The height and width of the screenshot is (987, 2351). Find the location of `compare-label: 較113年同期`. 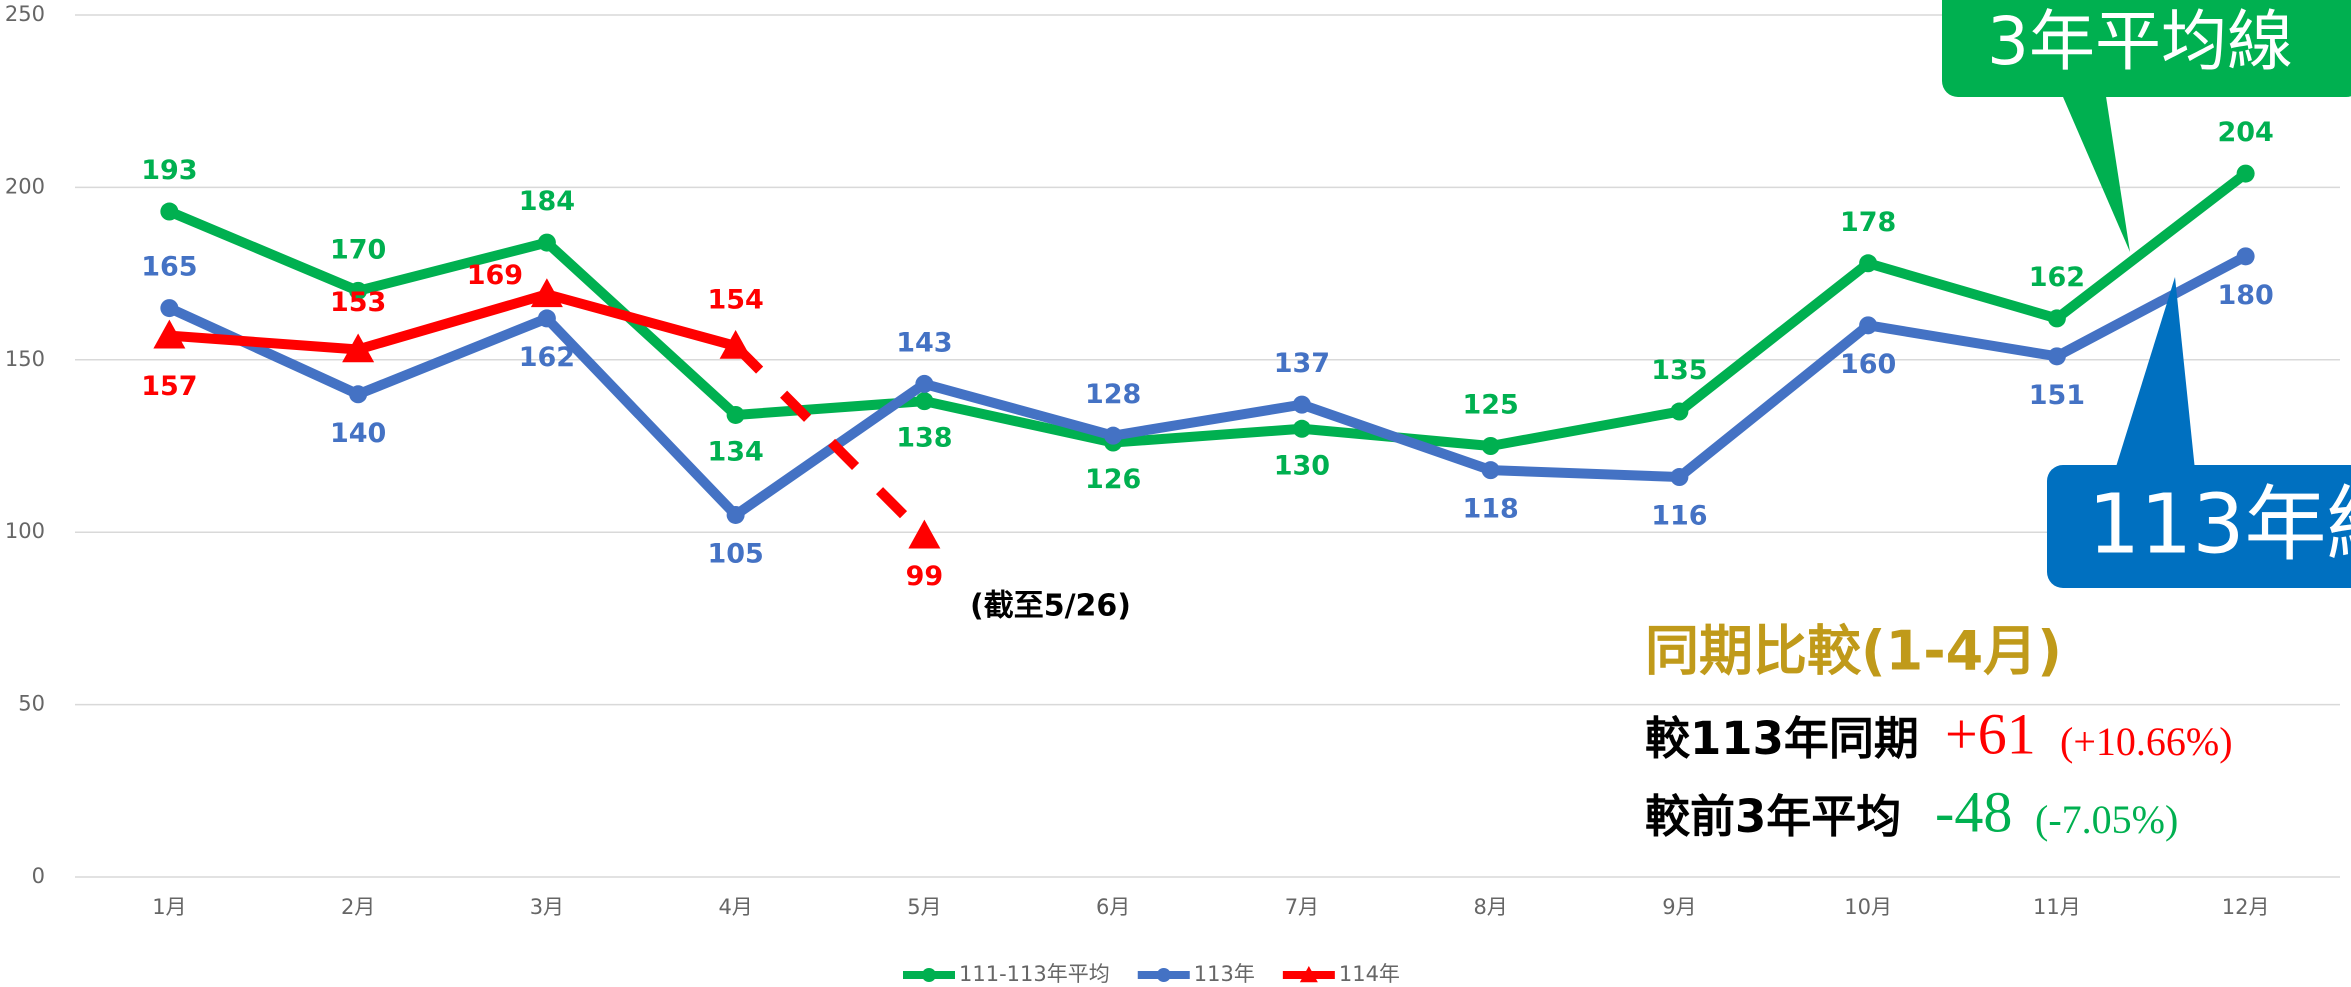

compare-label: 較113年同期 is located at coordinates (1782, 738).